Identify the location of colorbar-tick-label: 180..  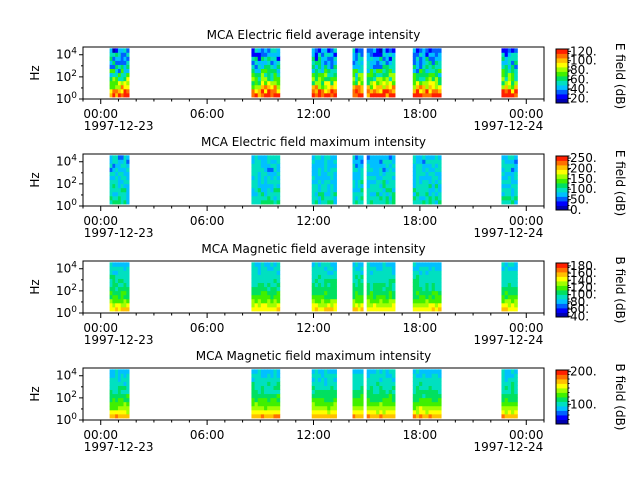
(583, 266).